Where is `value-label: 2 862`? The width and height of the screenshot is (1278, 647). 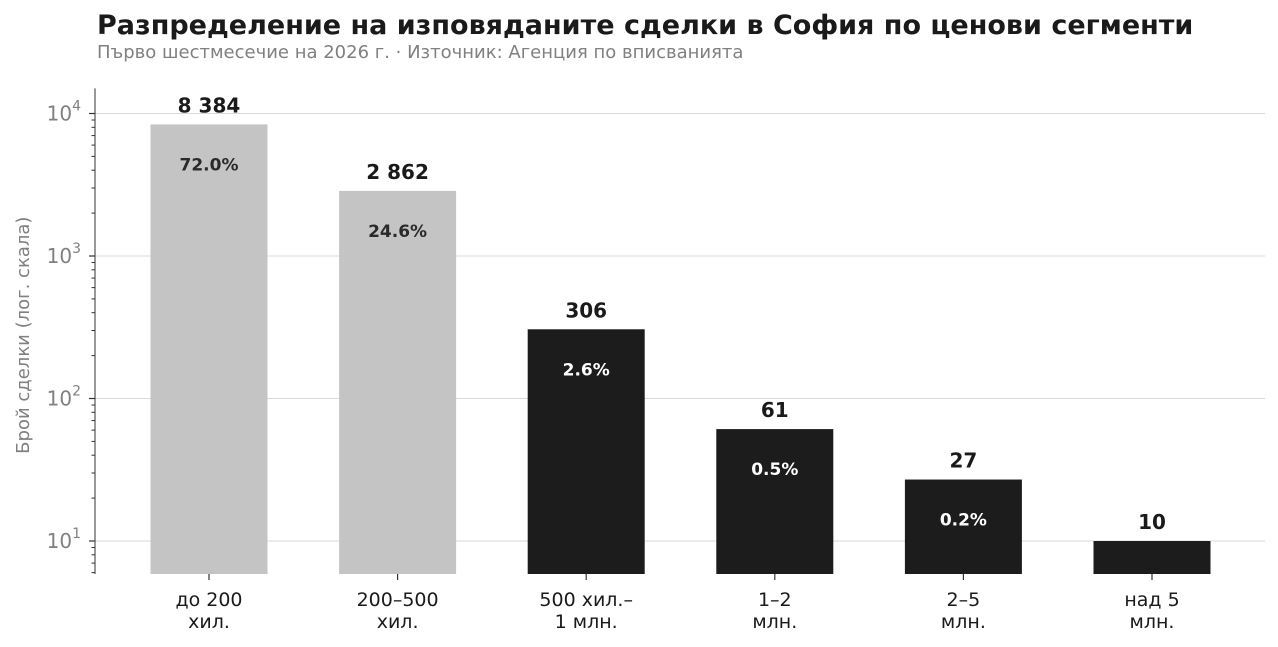 value-label: 2 862 is located at coordinates (397, 172).